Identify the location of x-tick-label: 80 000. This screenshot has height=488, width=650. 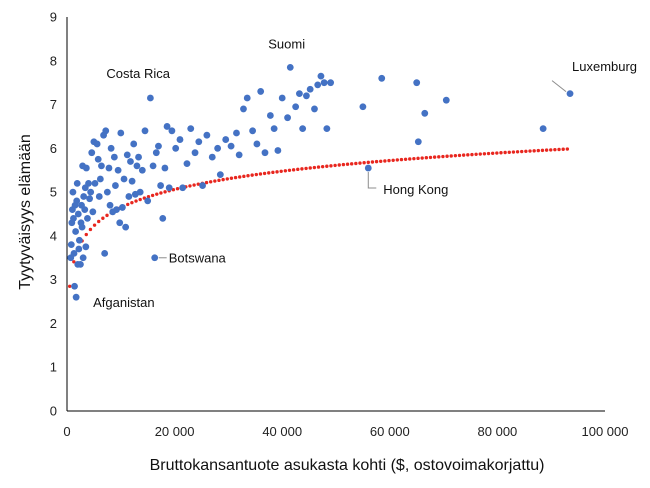
(498, 431).